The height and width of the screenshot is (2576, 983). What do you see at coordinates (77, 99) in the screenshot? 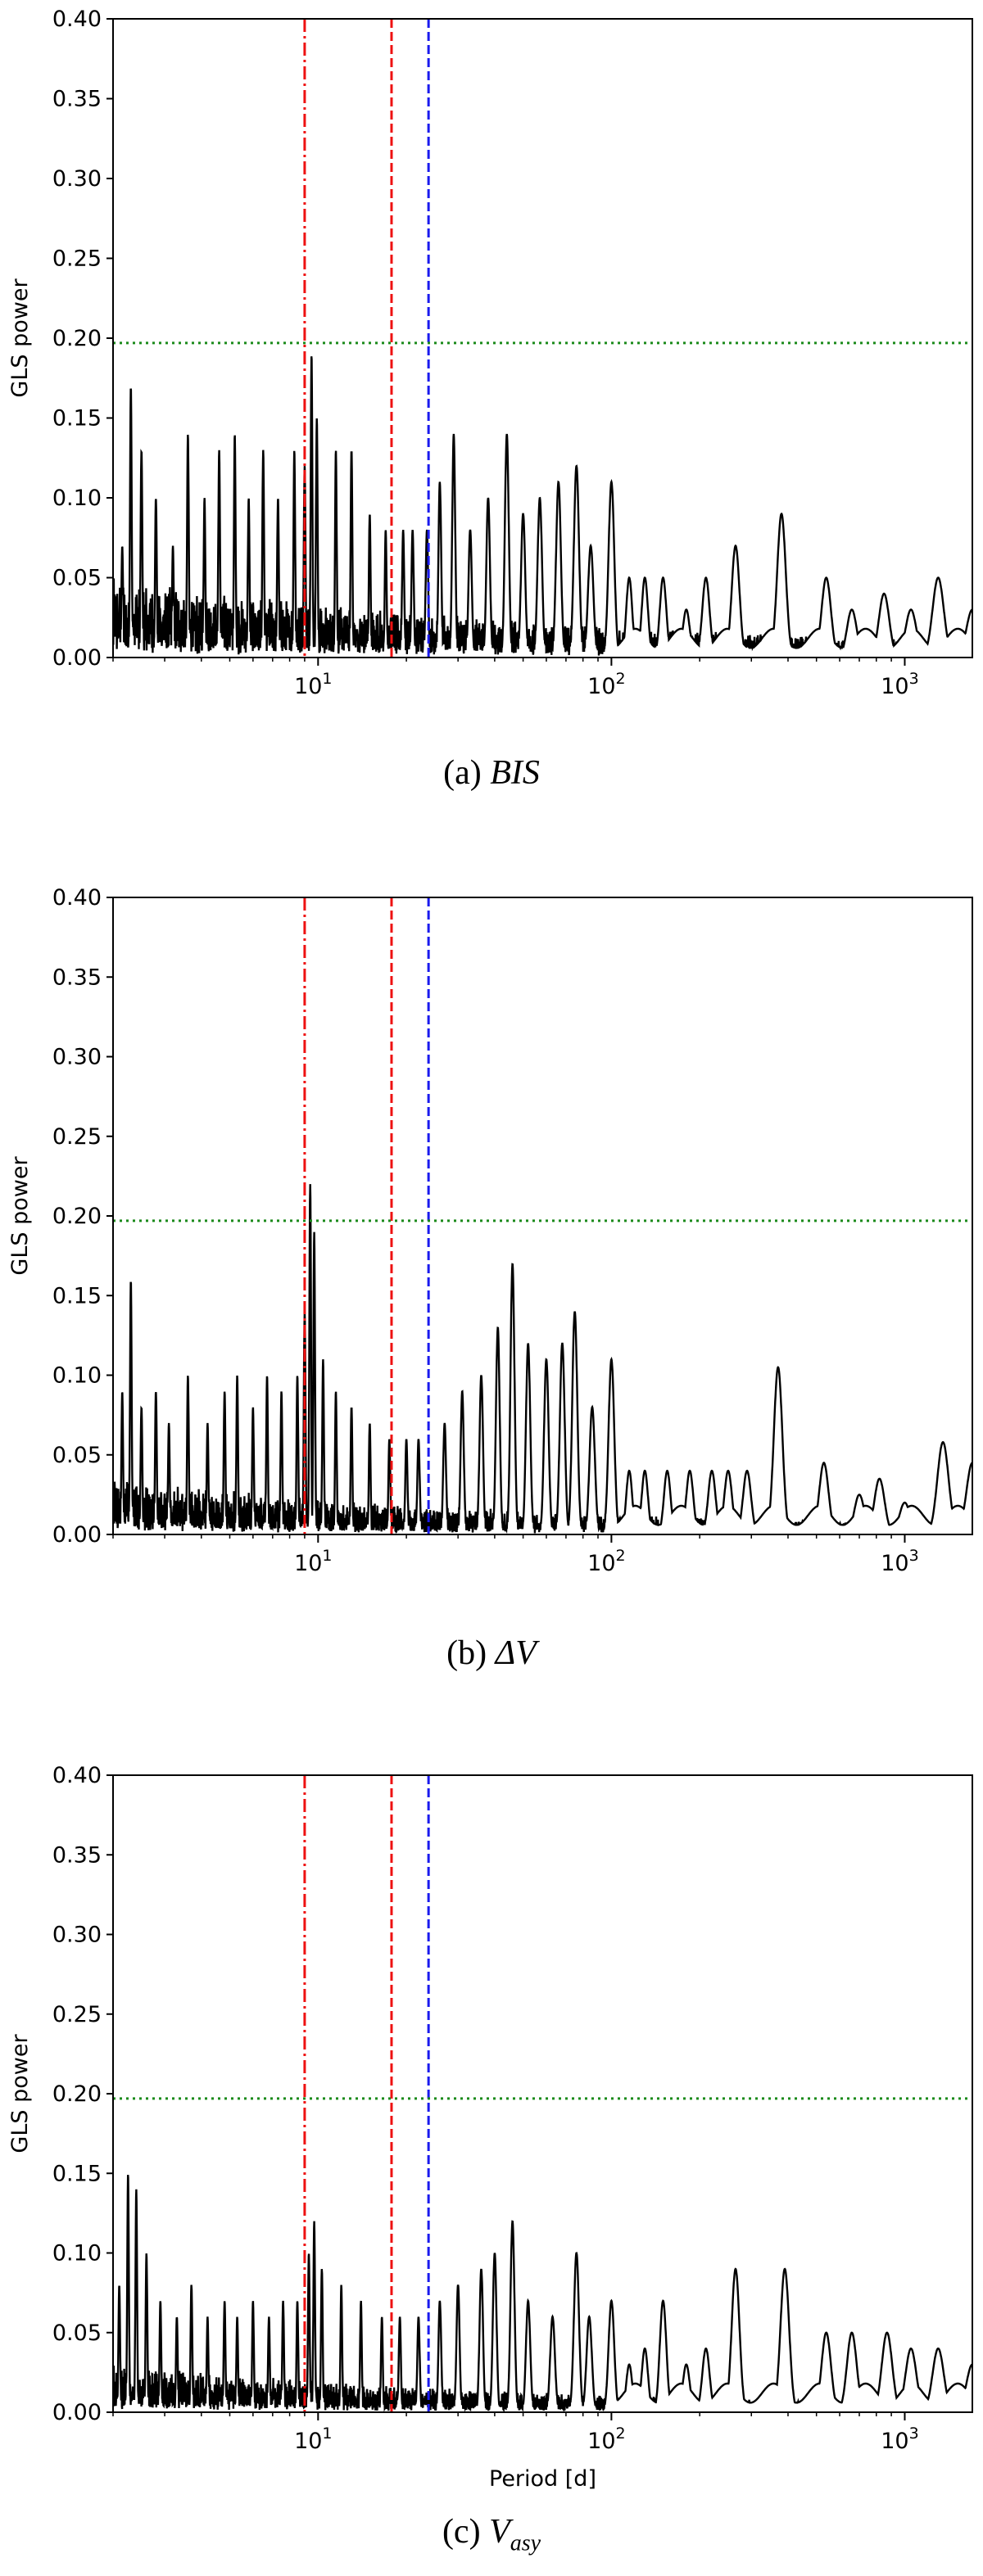
I see `ytick-label-a-7: 0.35` at bounding box center [77, 99].